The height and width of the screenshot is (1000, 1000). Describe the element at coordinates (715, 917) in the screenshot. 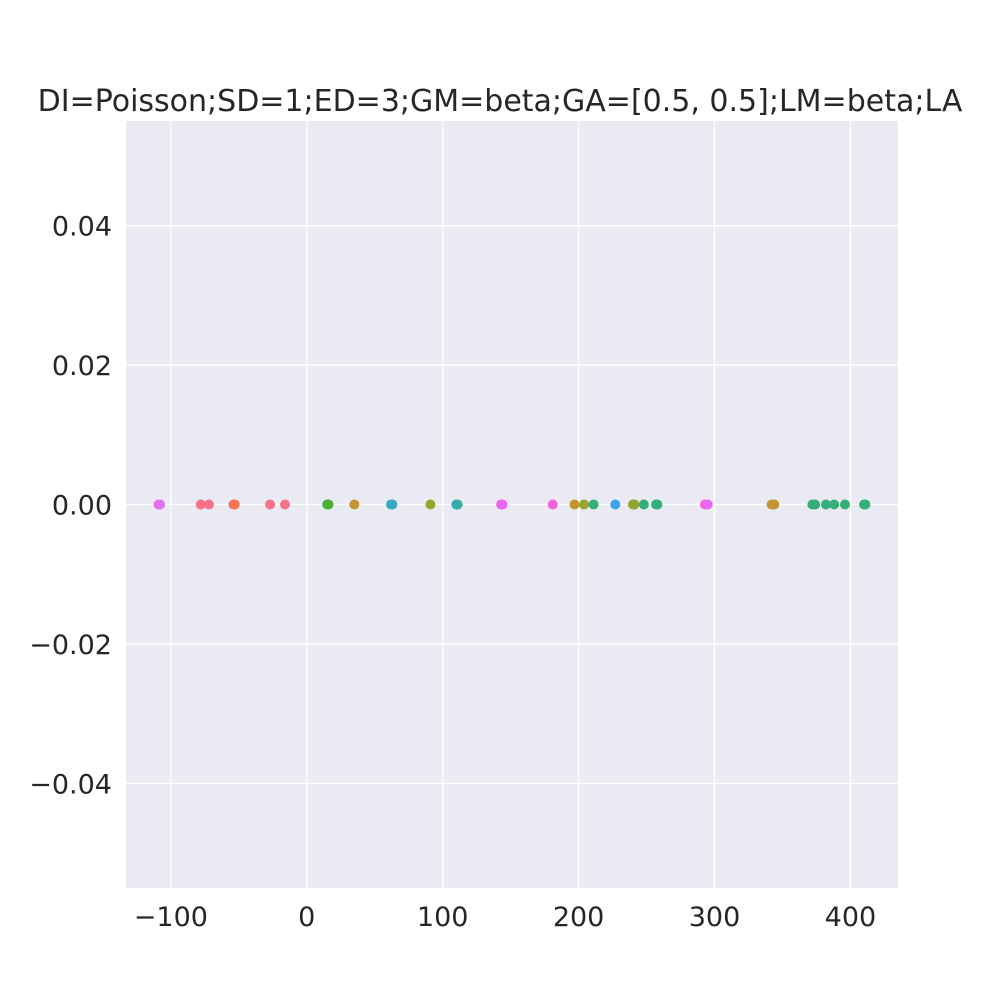

I see `x-tick-label: 300` at that location.